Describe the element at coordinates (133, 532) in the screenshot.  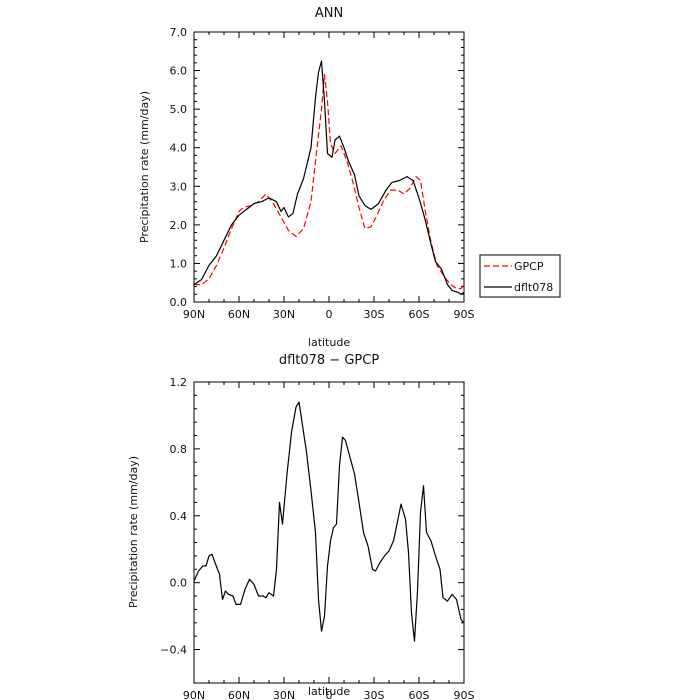
I see `bottom-chart-ylabel: Precipitation rate (mm/day)` at that location.